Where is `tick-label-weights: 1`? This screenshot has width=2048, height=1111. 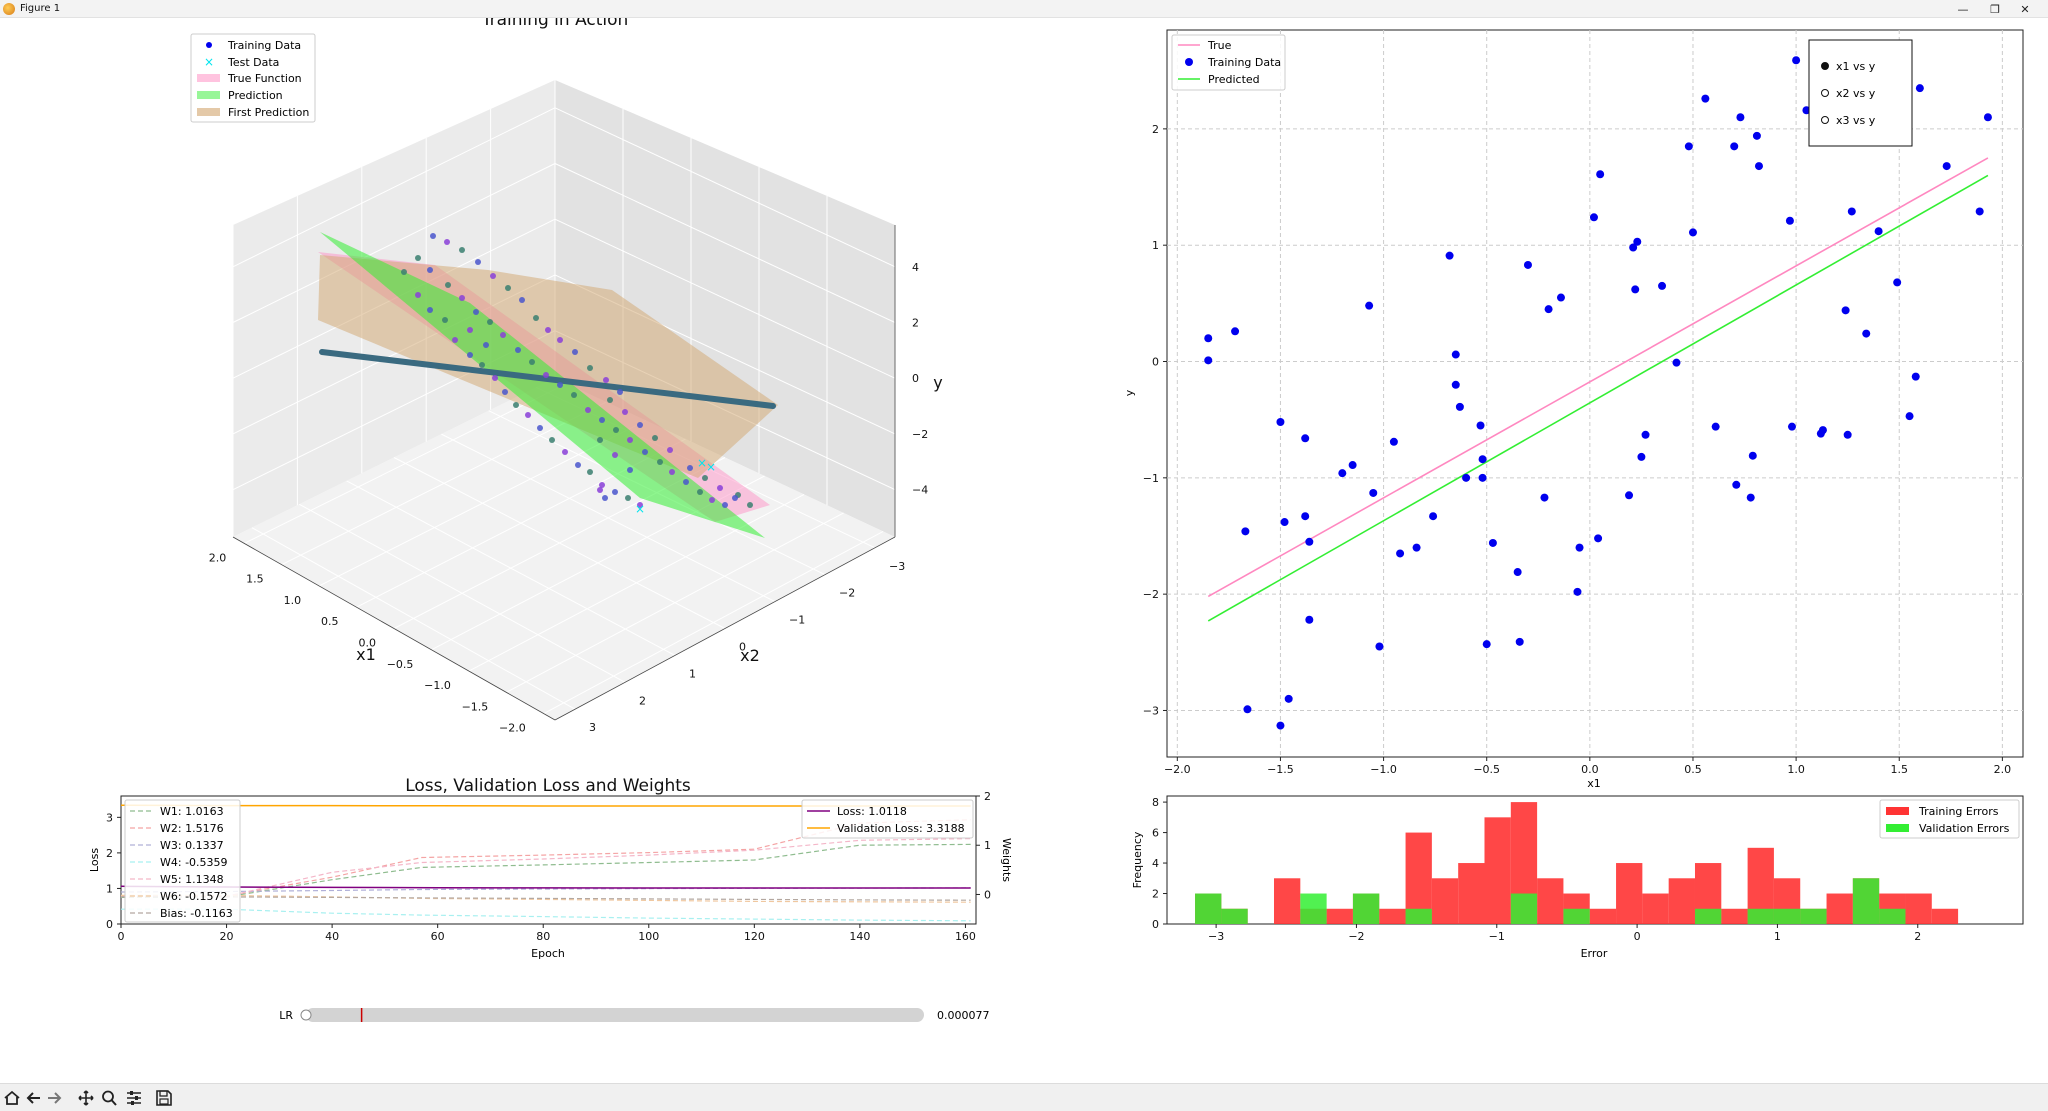 tick-label-weights: 1 is located at coordinates (987, 845).